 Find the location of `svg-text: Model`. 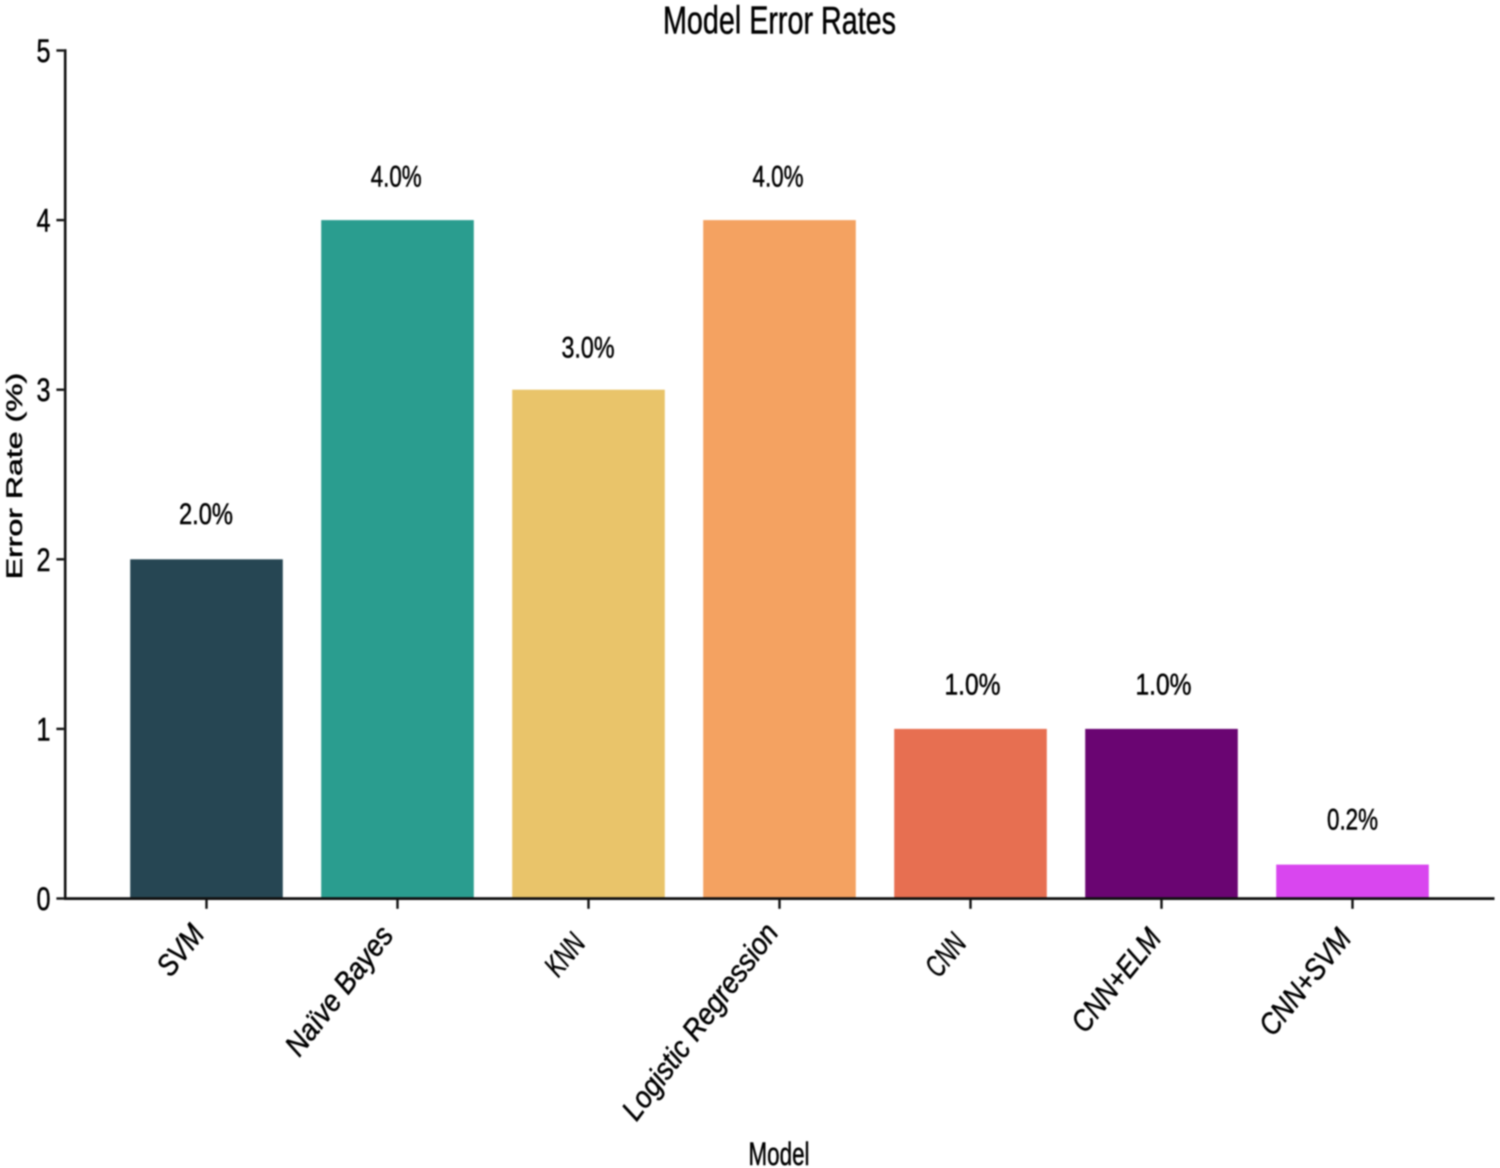

svg-text: Model is located at coordinates (779, 1152).